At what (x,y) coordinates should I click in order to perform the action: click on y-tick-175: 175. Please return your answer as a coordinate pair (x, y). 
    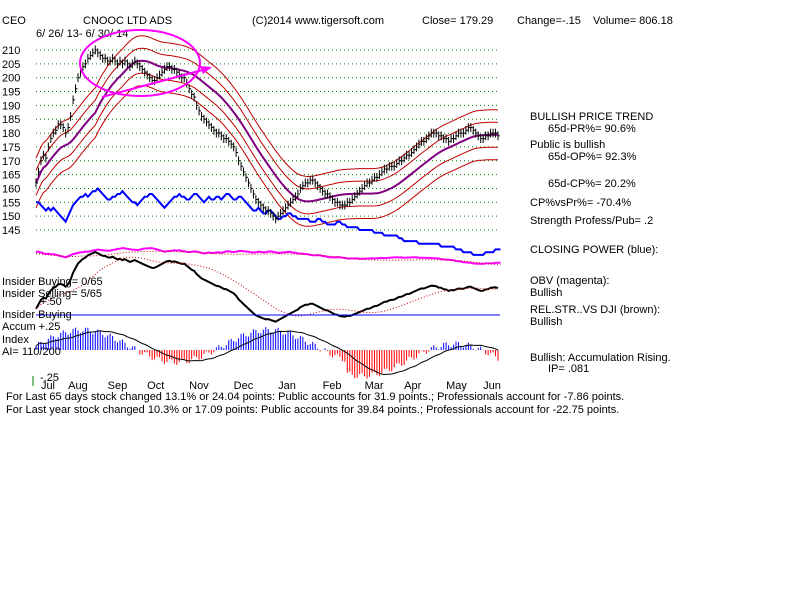
    Looking at the image, I should click on (11, 148).